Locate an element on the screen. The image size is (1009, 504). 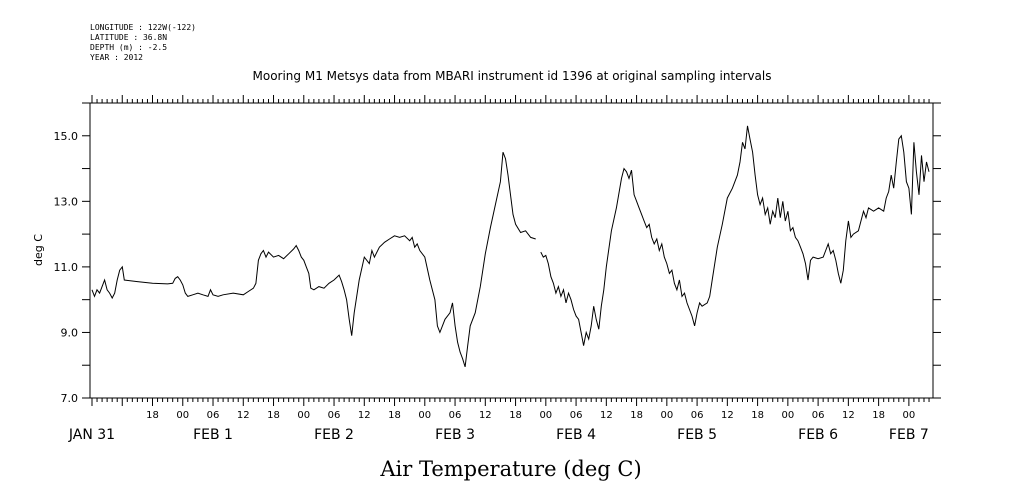
y-tick-label: 15.0 is located at coordinates (66, 136).